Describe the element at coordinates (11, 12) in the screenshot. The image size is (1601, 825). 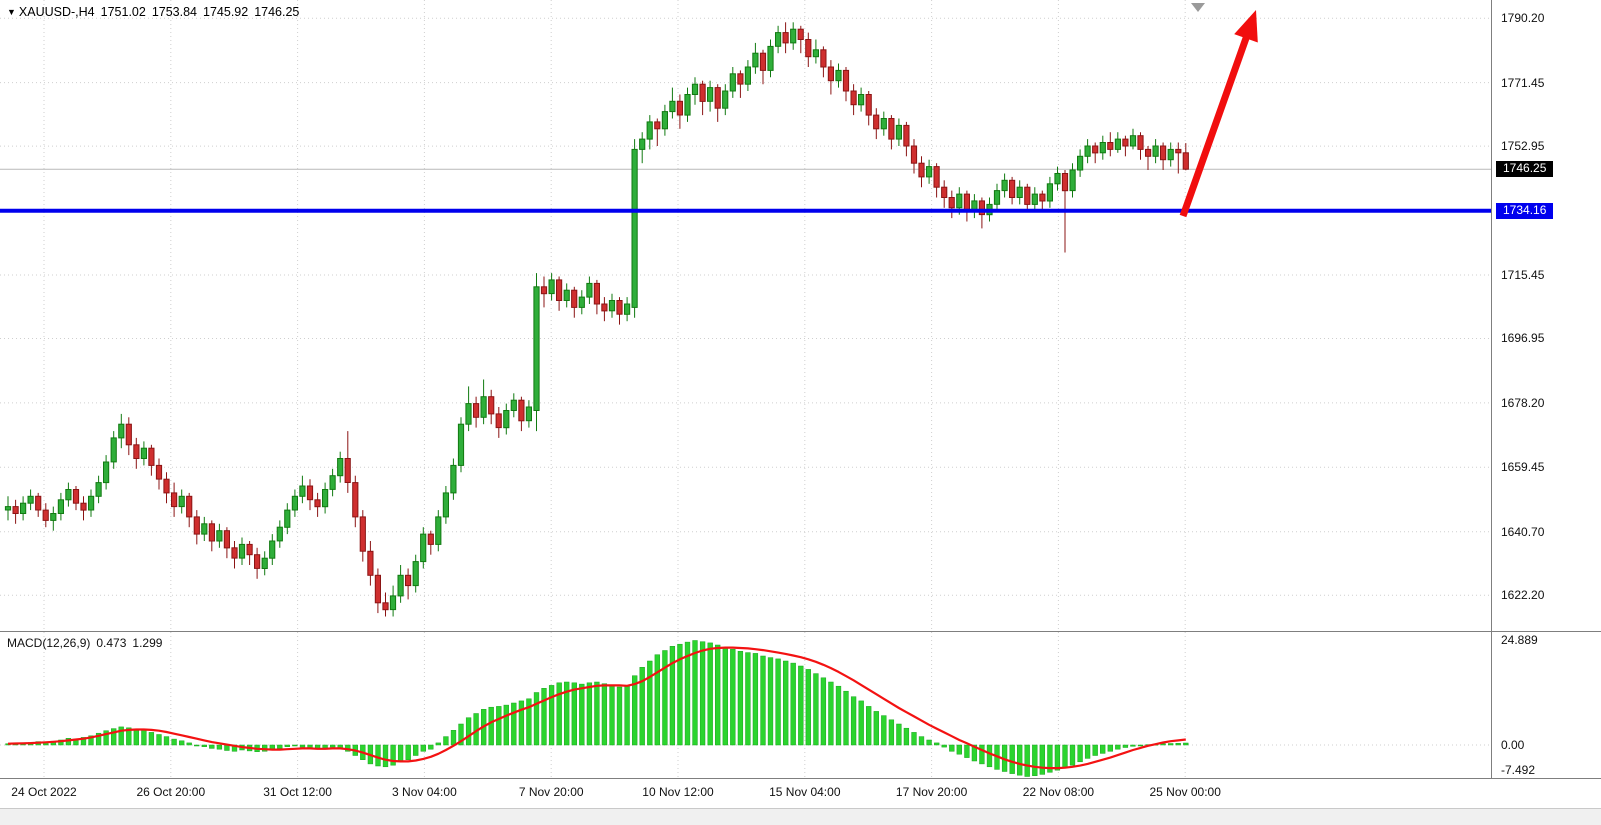
I see `collapse-triangle-icon: ▼` at that location.